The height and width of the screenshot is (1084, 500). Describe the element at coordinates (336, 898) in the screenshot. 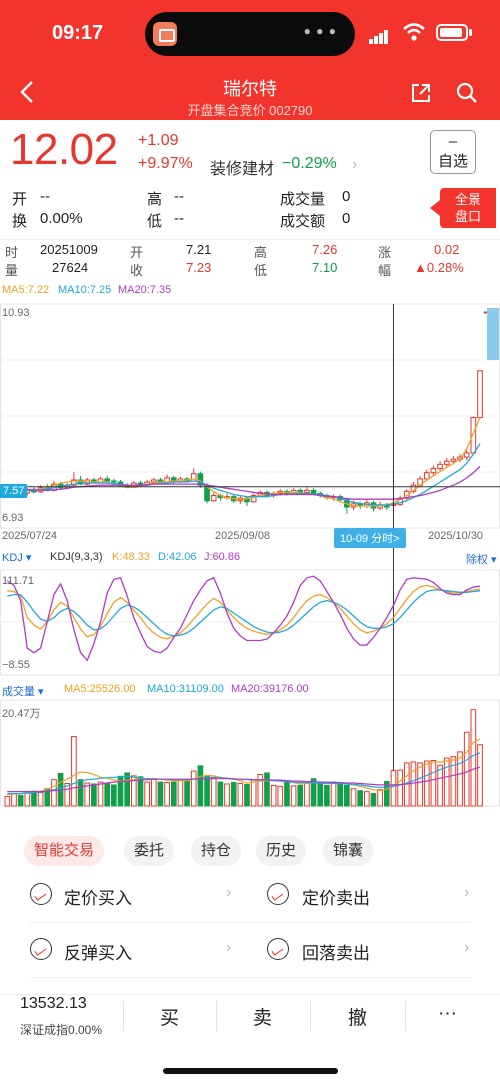

I see `limit-sell-option: 定价卖出` at that location.